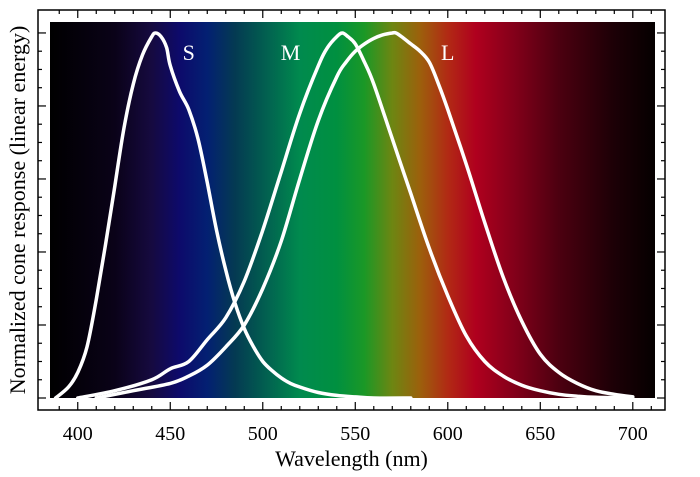 The height and width of the screenshot is (477, 700). I want to click on series-label-s: S, so click(189, 52).